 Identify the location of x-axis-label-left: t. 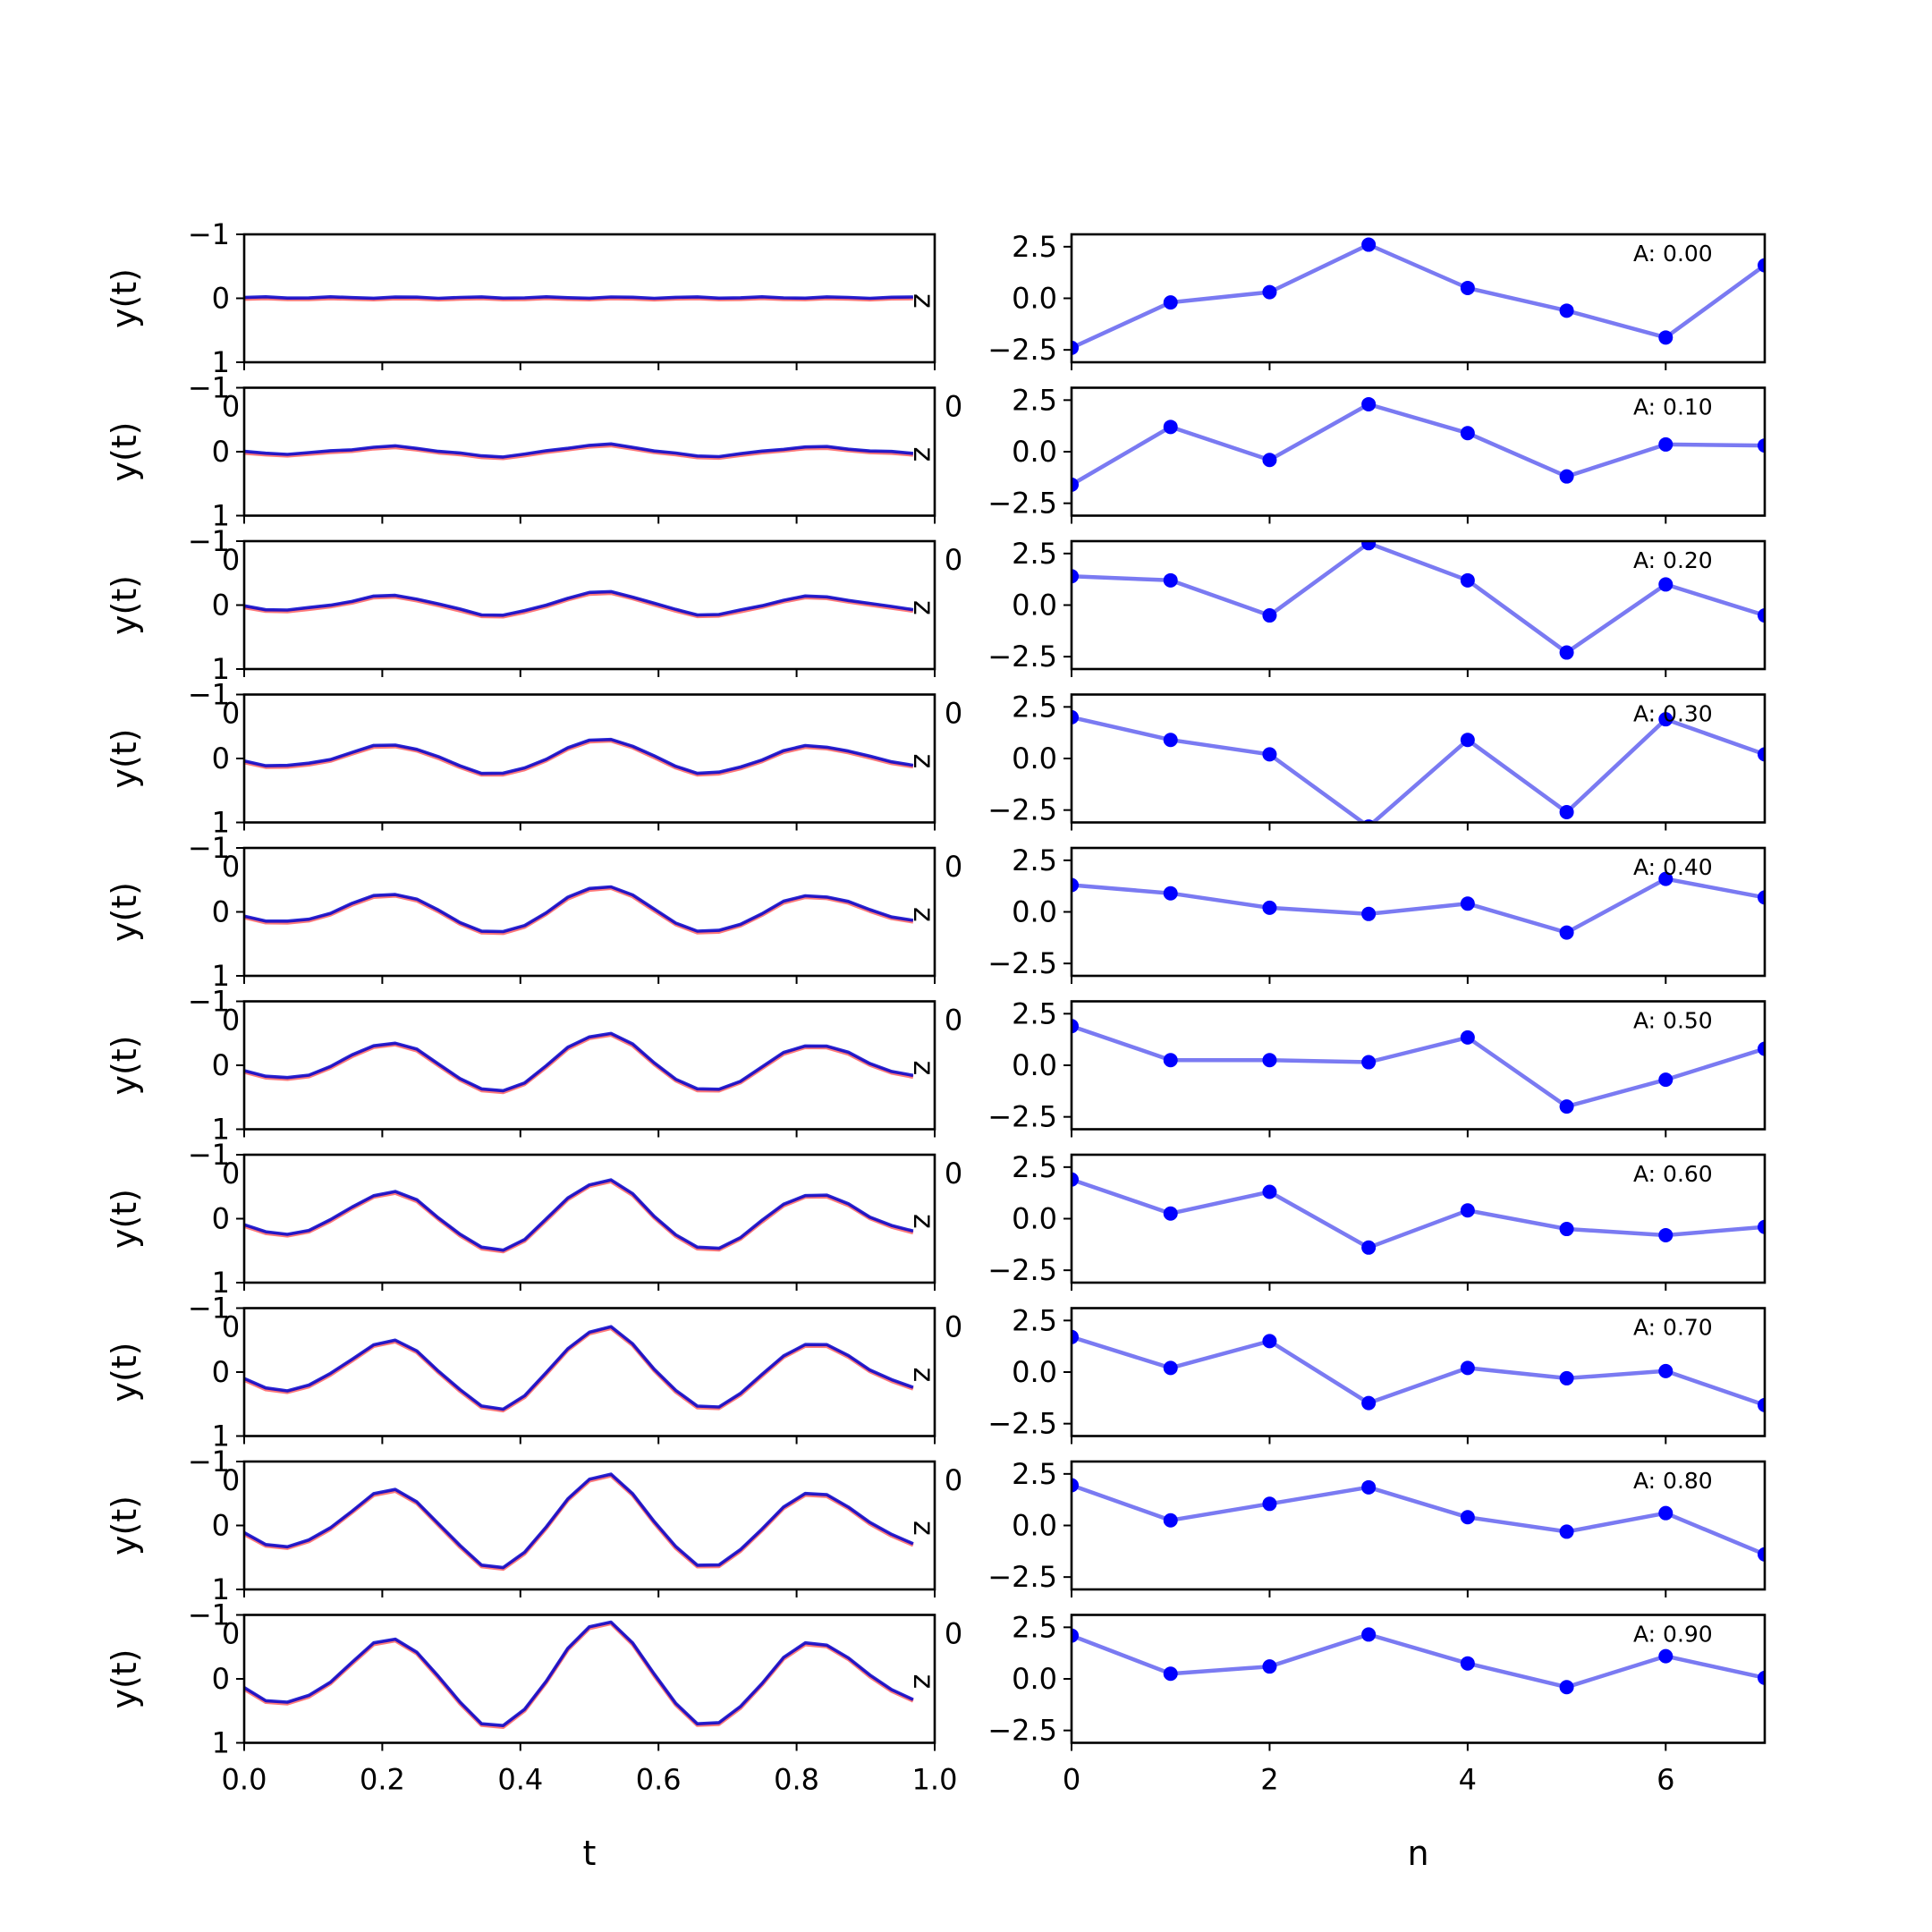
(590, 1853).